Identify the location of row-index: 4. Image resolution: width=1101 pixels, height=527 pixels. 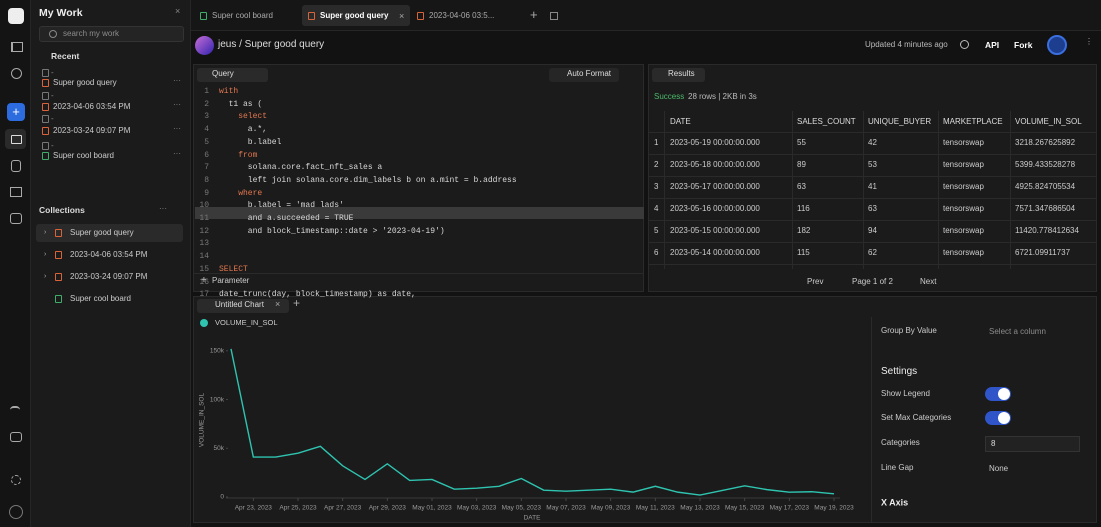
(656, 208).